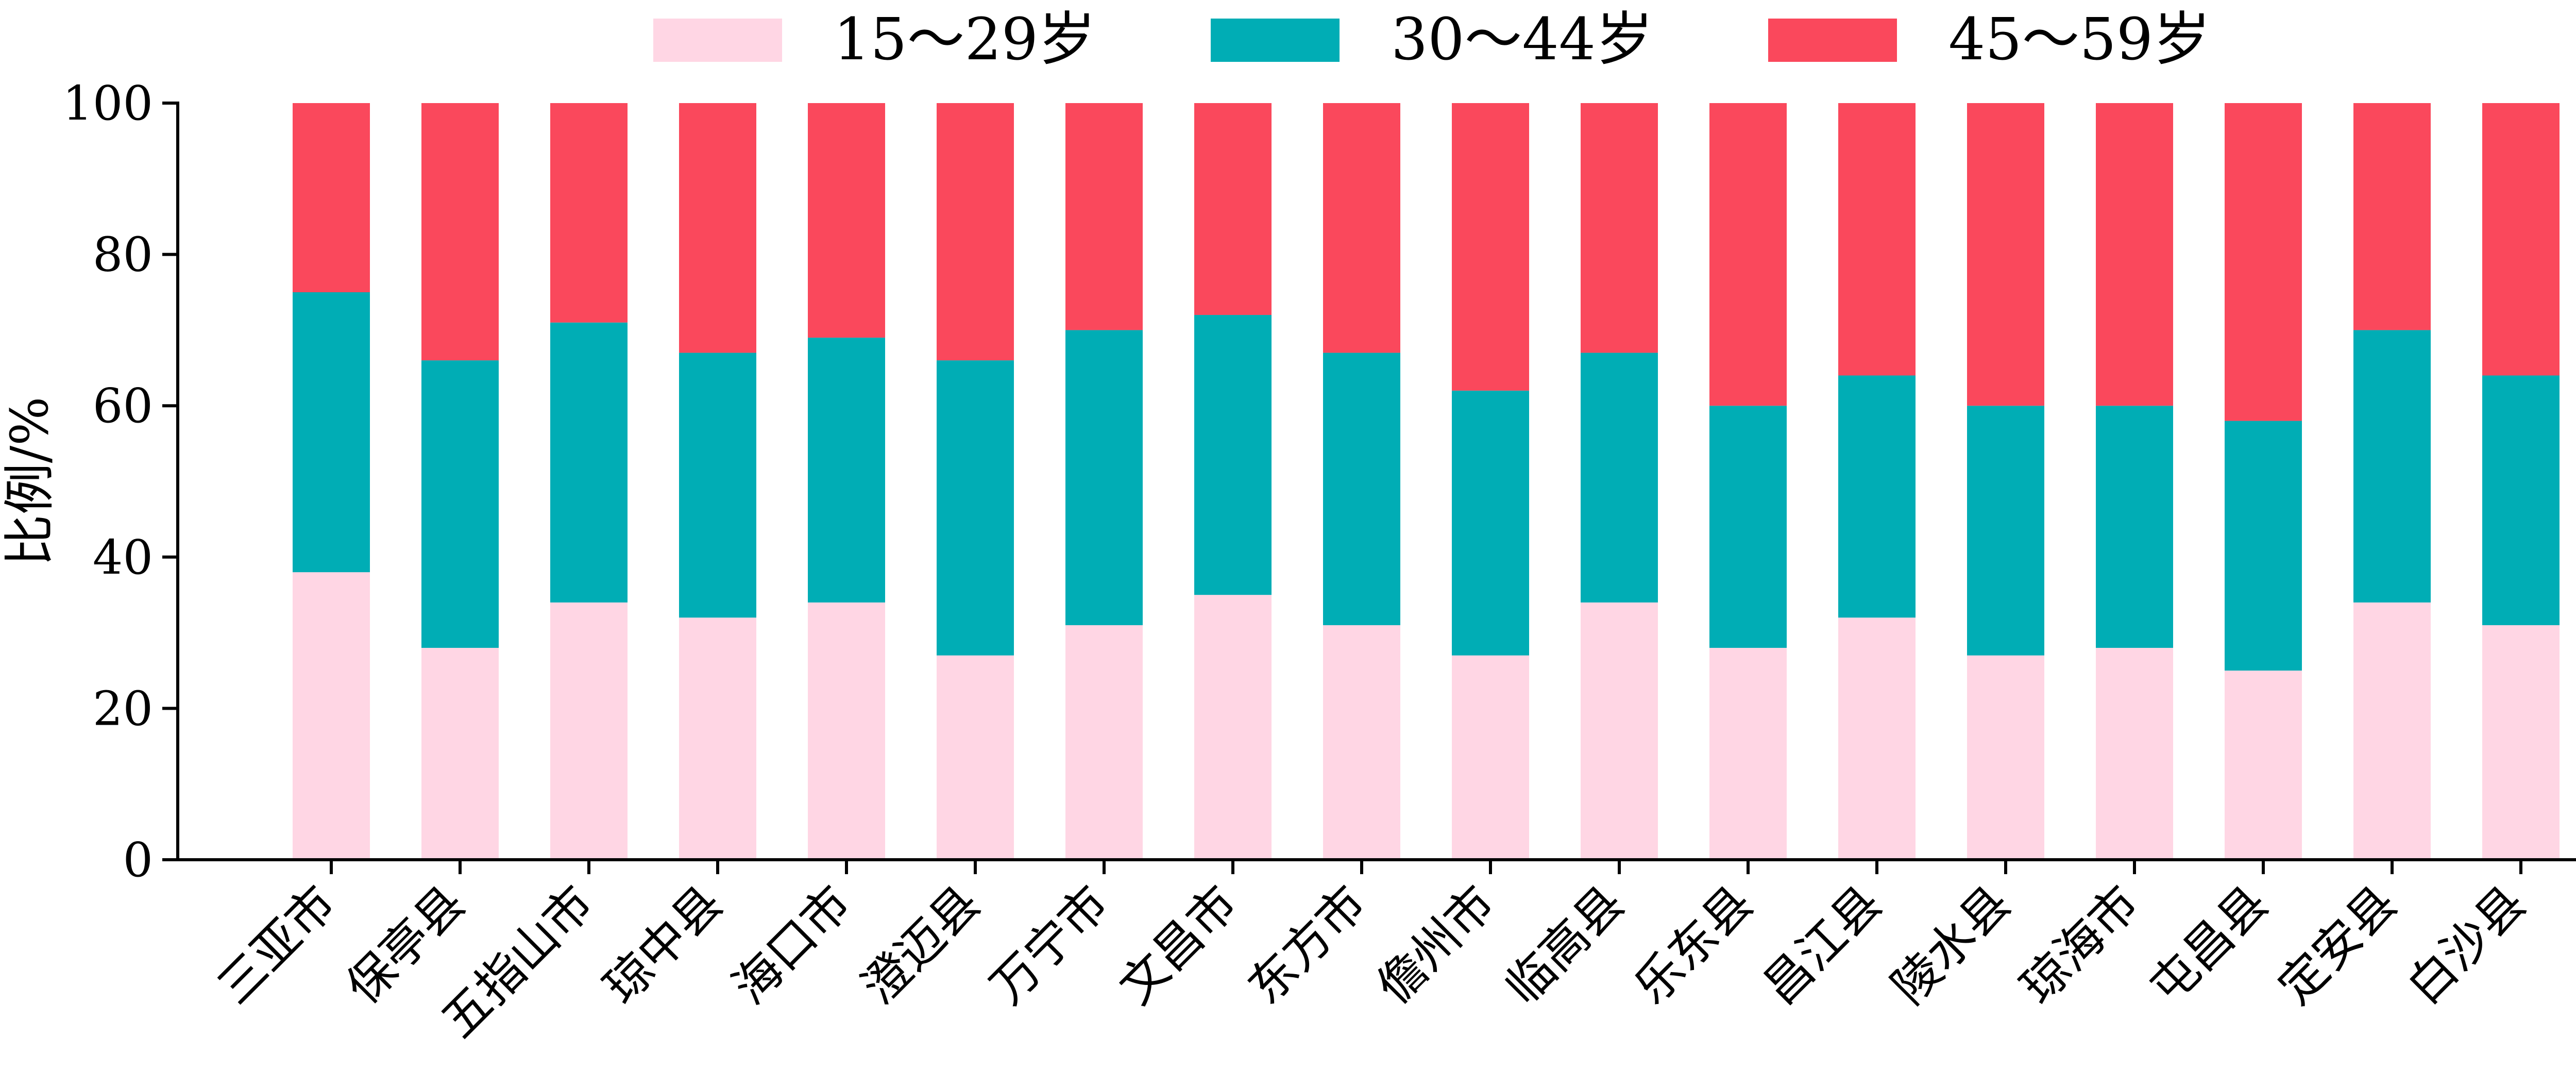 This screenshot has width=2576, height=1086. What do you see at coordinates (30, 482) in the screenshot?
I see `y-axis-title: 比例/%` at bounding box center [30, 482].